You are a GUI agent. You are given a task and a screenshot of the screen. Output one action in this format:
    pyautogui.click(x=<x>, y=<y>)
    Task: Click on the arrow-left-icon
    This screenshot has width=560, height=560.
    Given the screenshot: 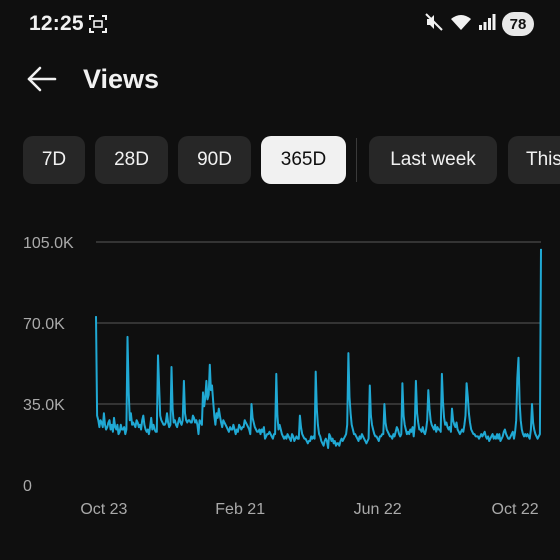 What is the action you would take?
    pyautogui.click(x=42, y=79)
    